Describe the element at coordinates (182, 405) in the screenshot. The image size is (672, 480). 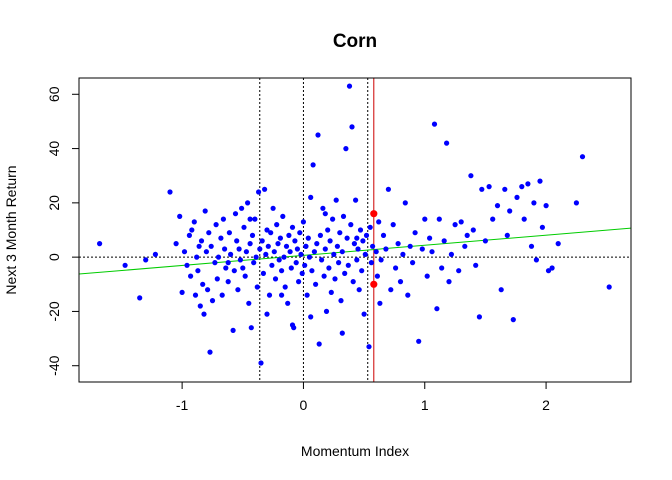
I see `x-tick-label: -1` at that location.